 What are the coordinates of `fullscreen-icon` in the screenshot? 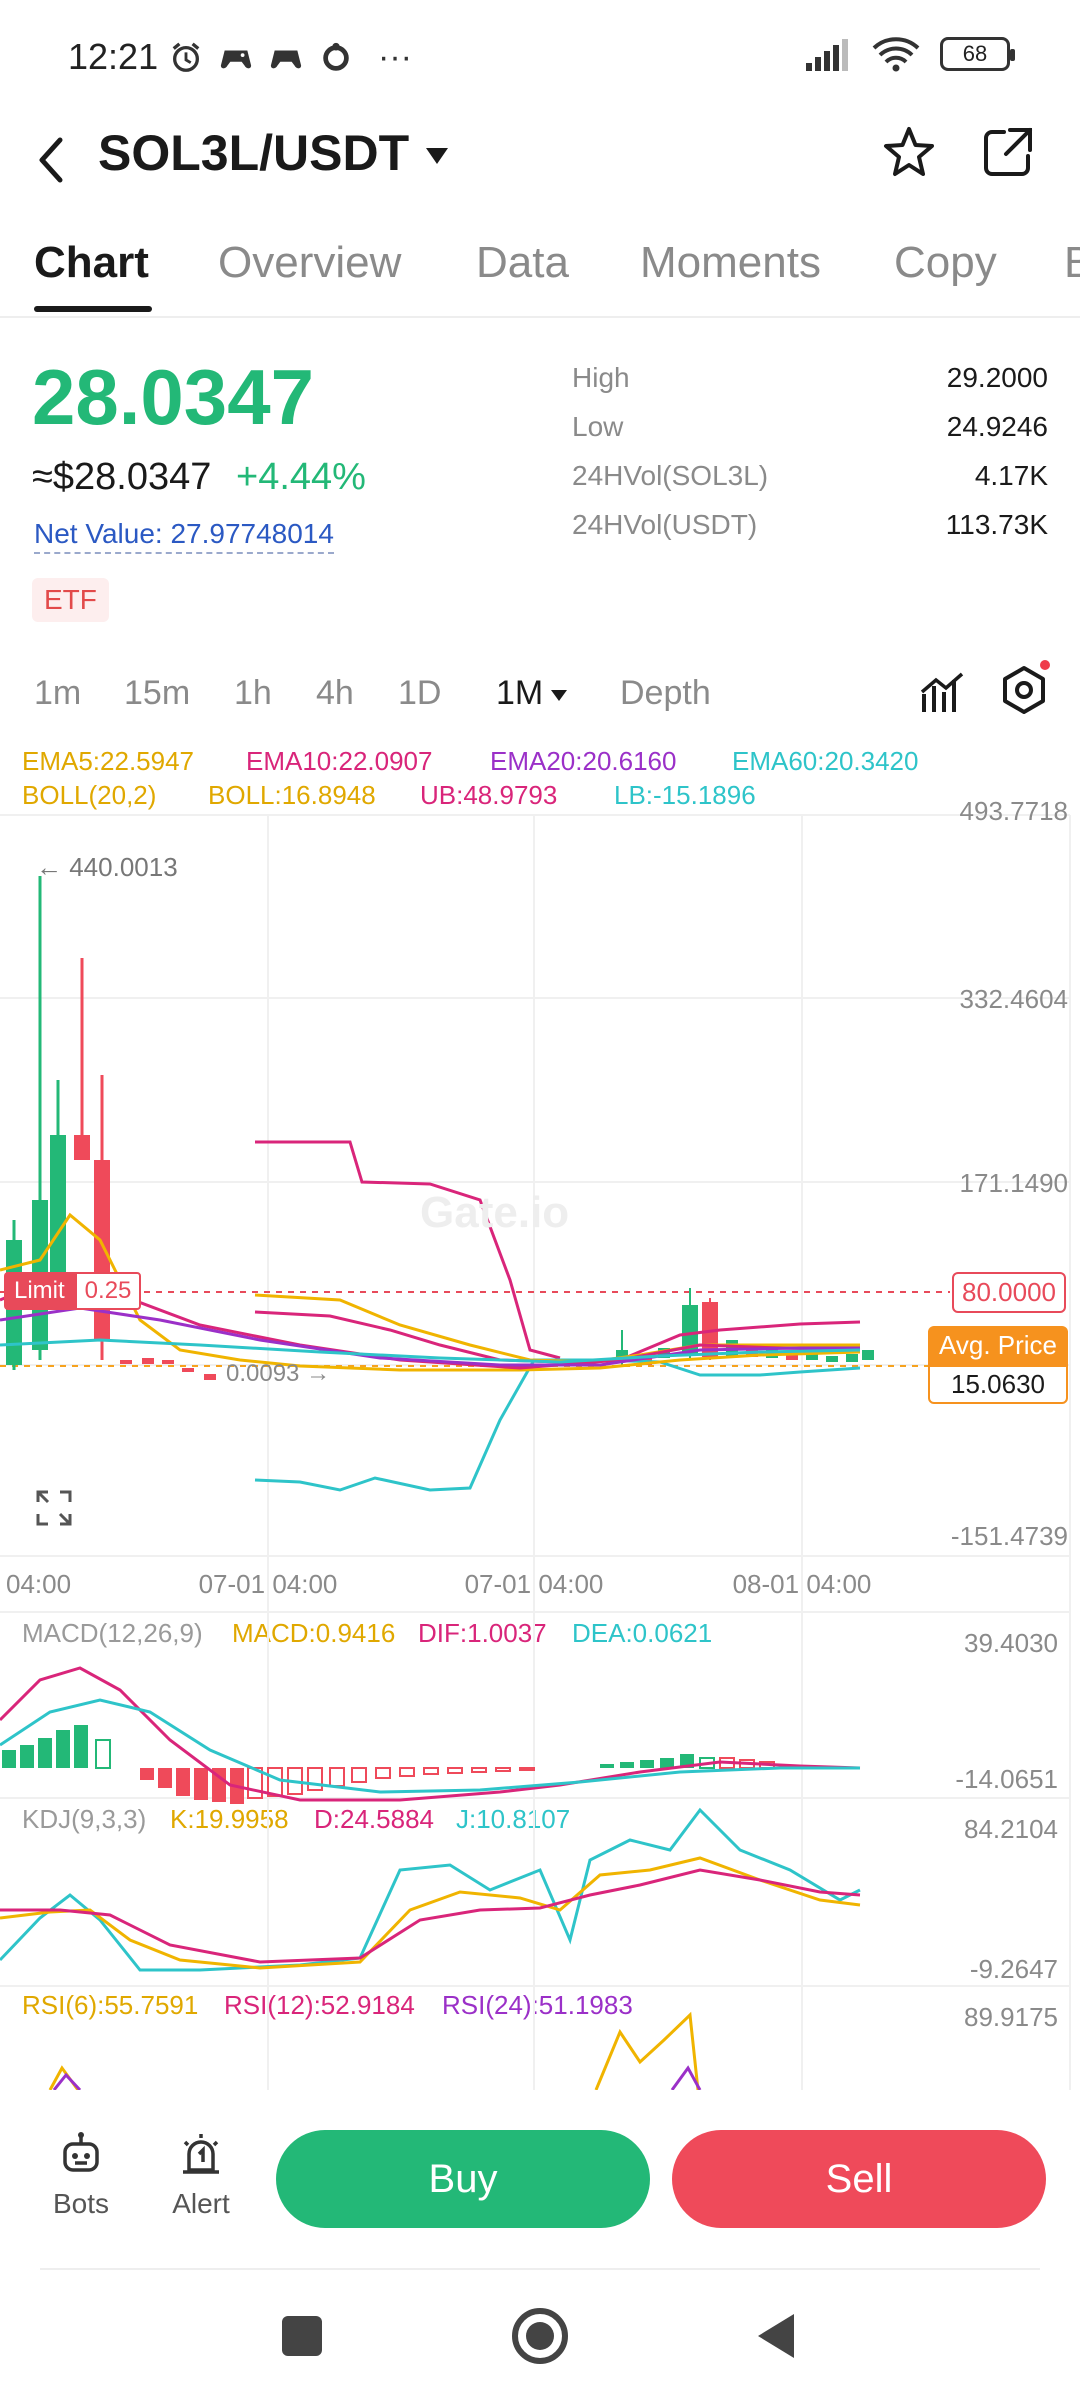 It's located at (54, 1508).